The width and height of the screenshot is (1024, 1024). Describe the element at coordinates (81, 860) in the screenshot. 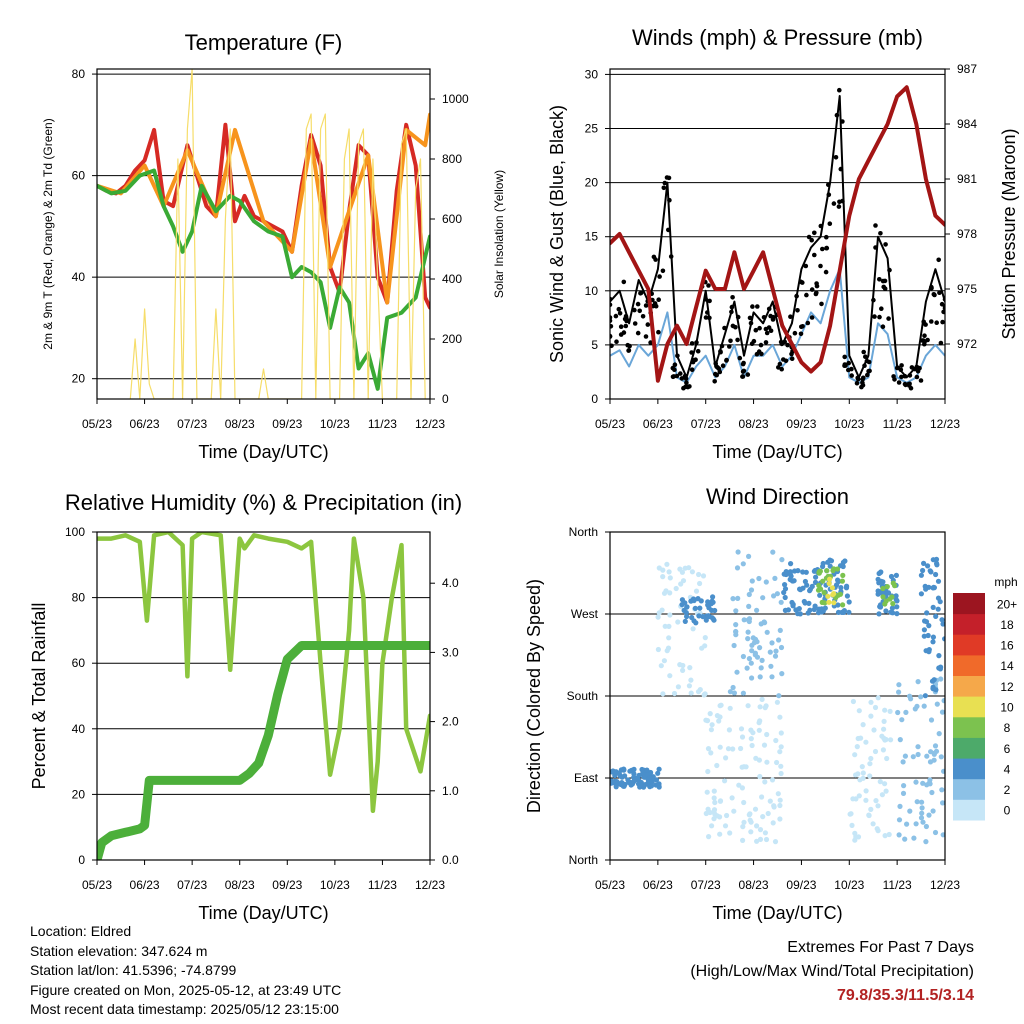

I see `y-tick-label: 0` at that location.